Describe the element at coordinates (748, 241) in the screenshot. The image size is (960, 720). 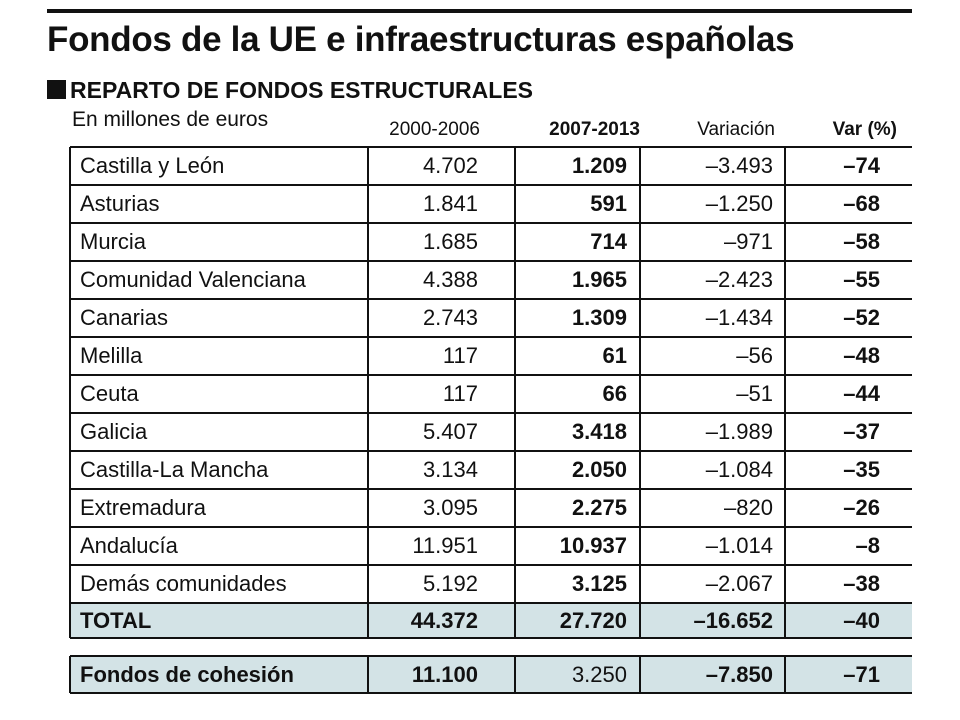
I see `cell-value: –971` at that location.